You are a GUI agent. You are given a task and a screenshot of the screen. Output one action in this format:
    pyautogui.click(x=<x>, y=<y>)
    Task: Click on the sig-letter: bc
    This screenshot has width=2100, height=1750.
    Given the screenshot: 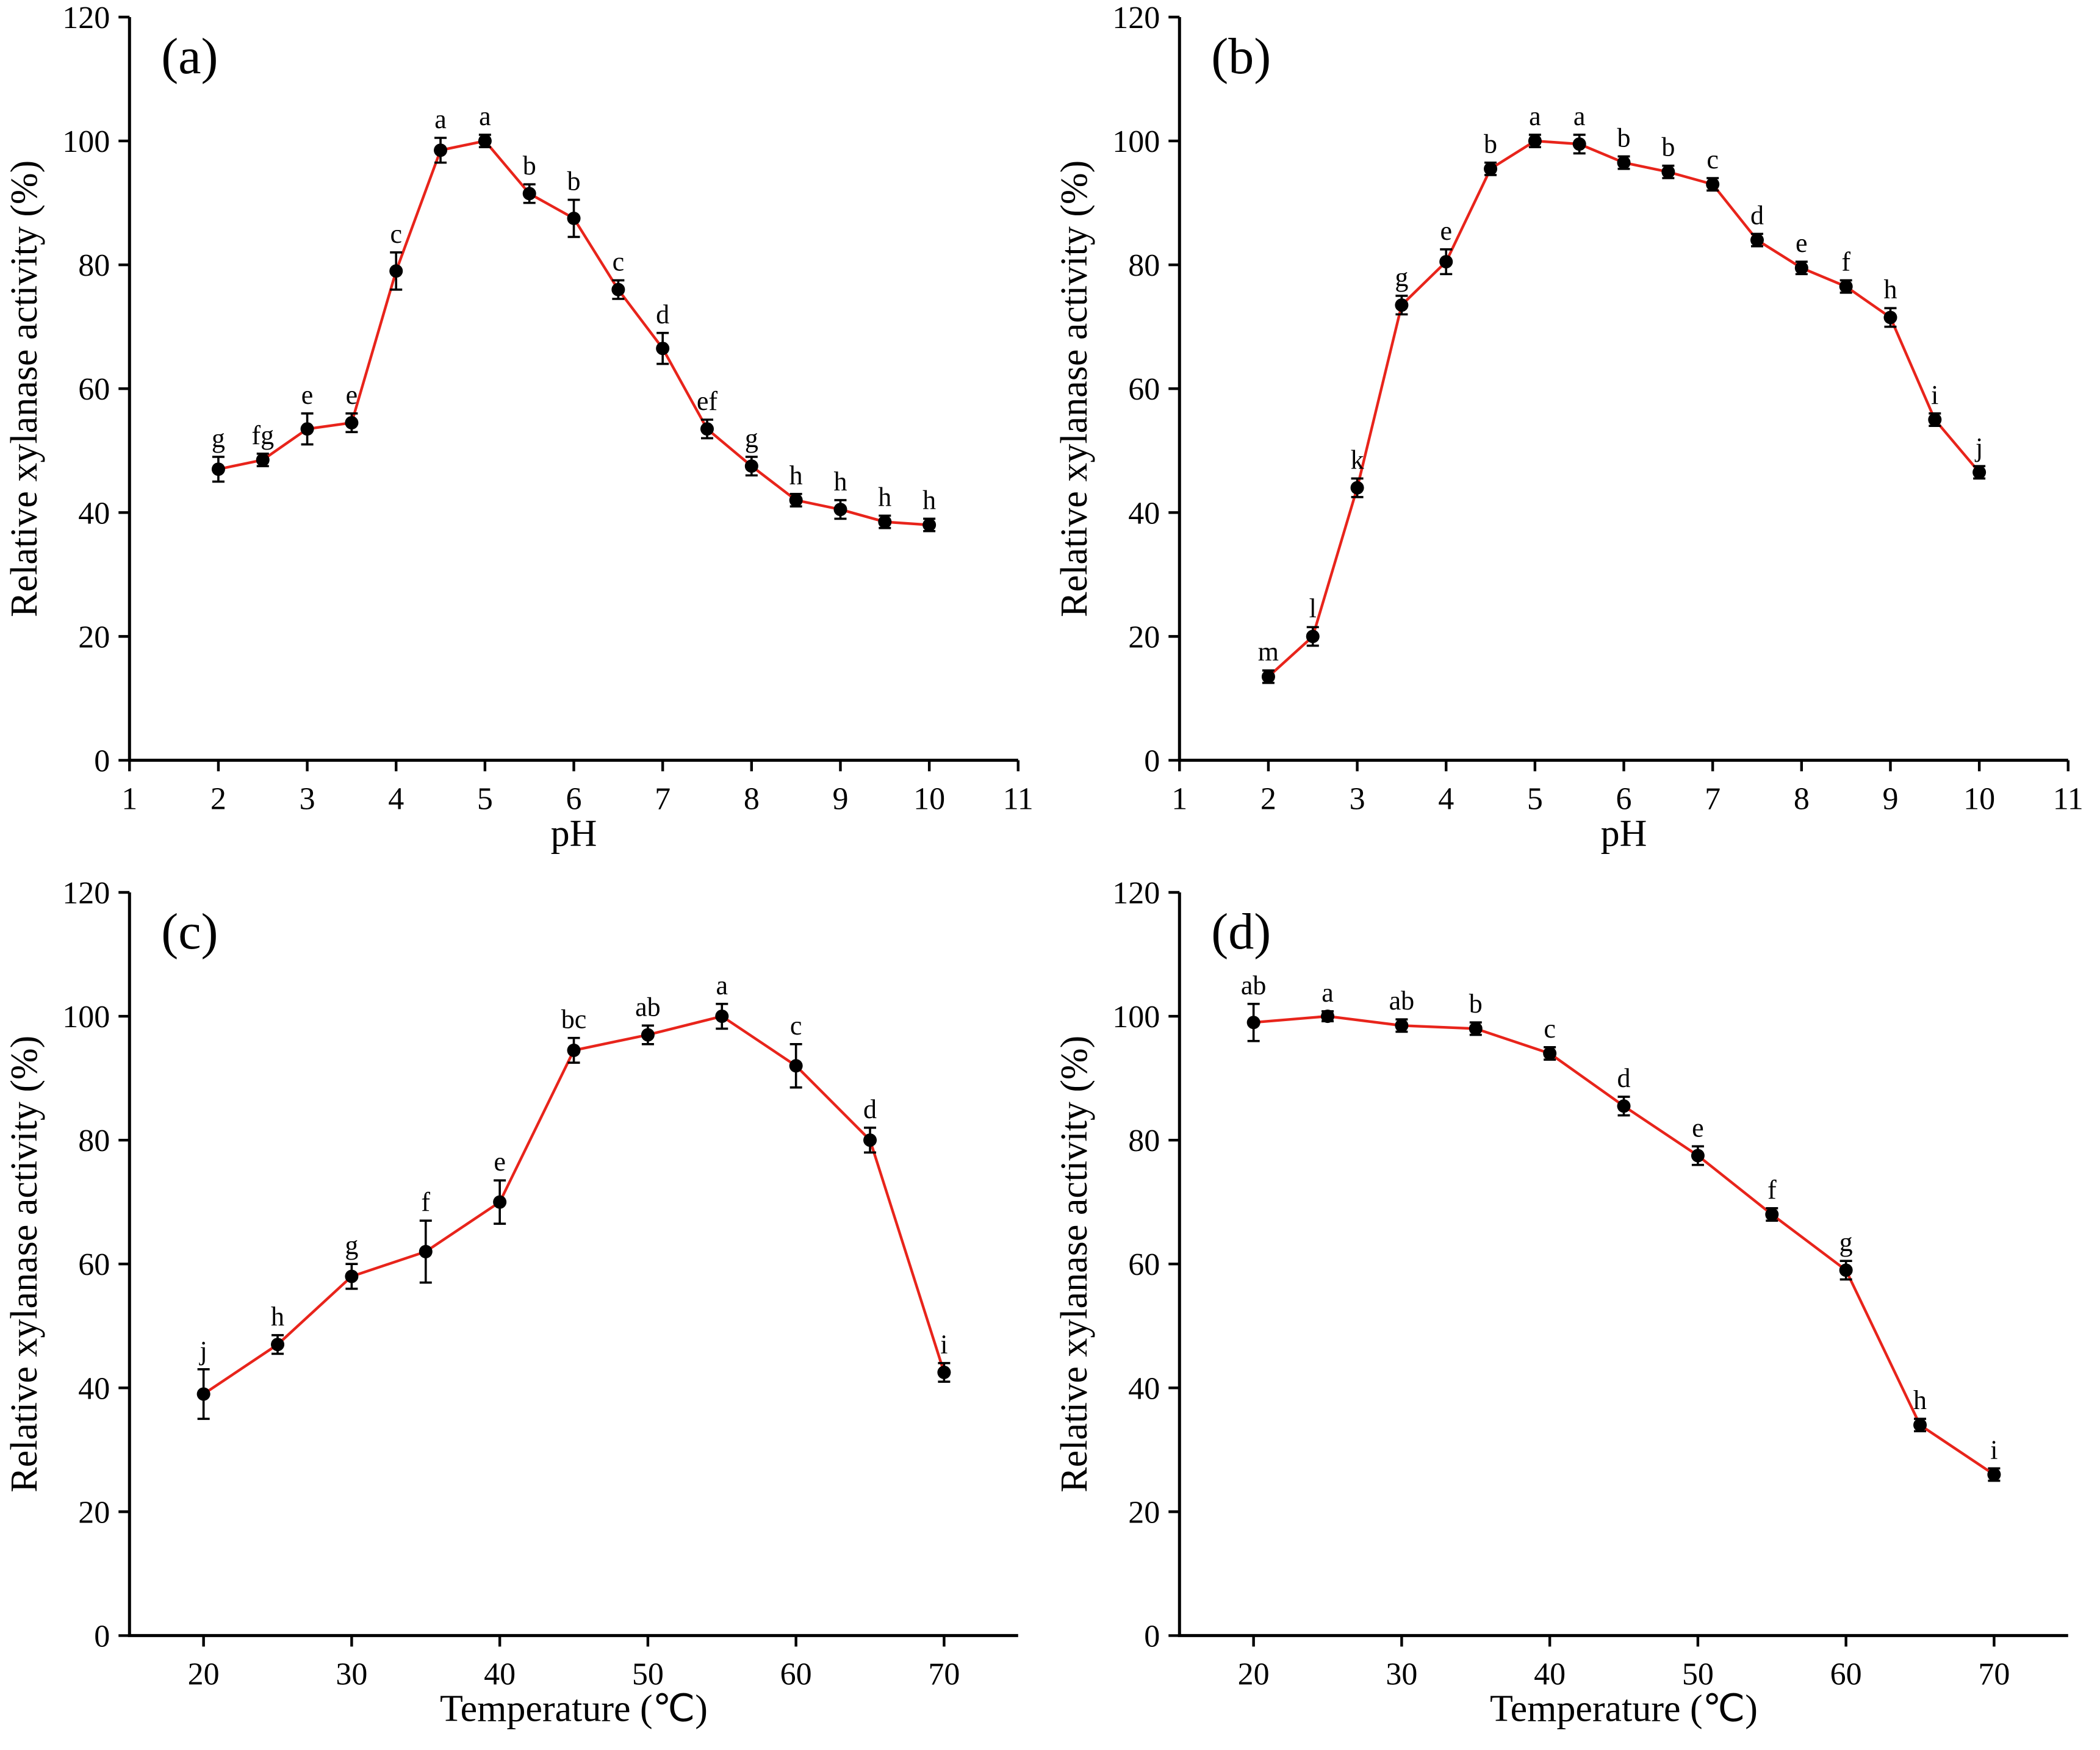 What is the action you would take?
    pyautogui.click(x=574, y=1019)
    